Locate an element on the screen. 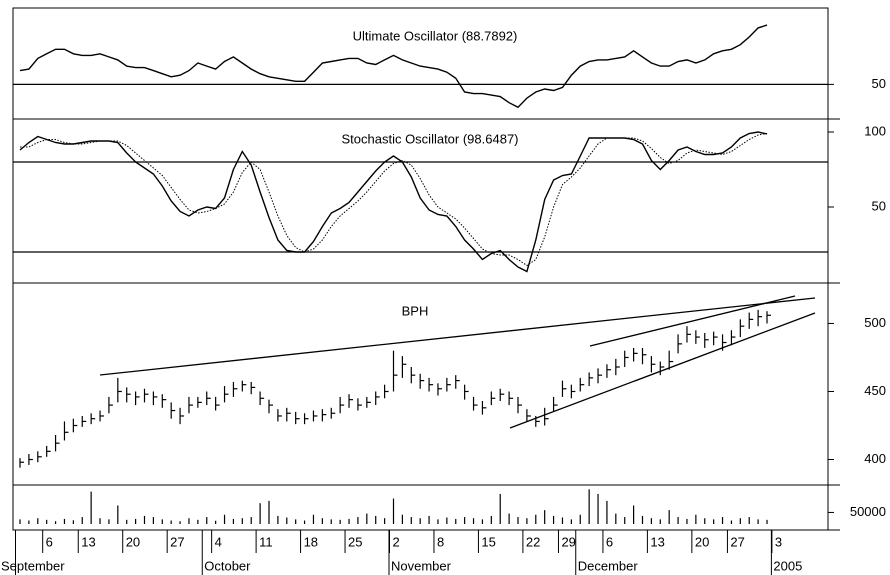 This screenshot has height=575, width=890. month-label: September is located at coordinates (33, 565).